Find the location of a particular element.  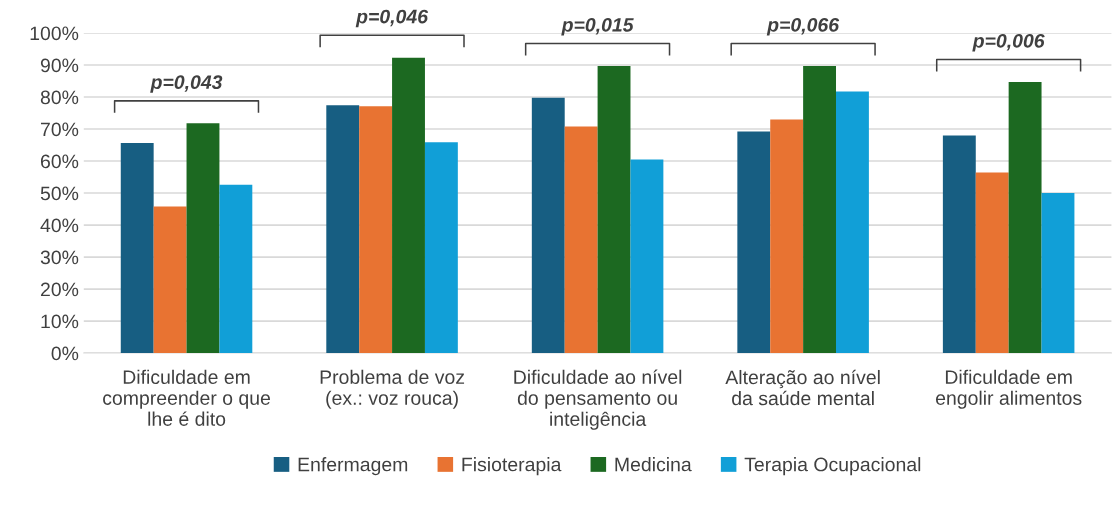

y-tick-label: 10% is located at coordinates (60, 321).